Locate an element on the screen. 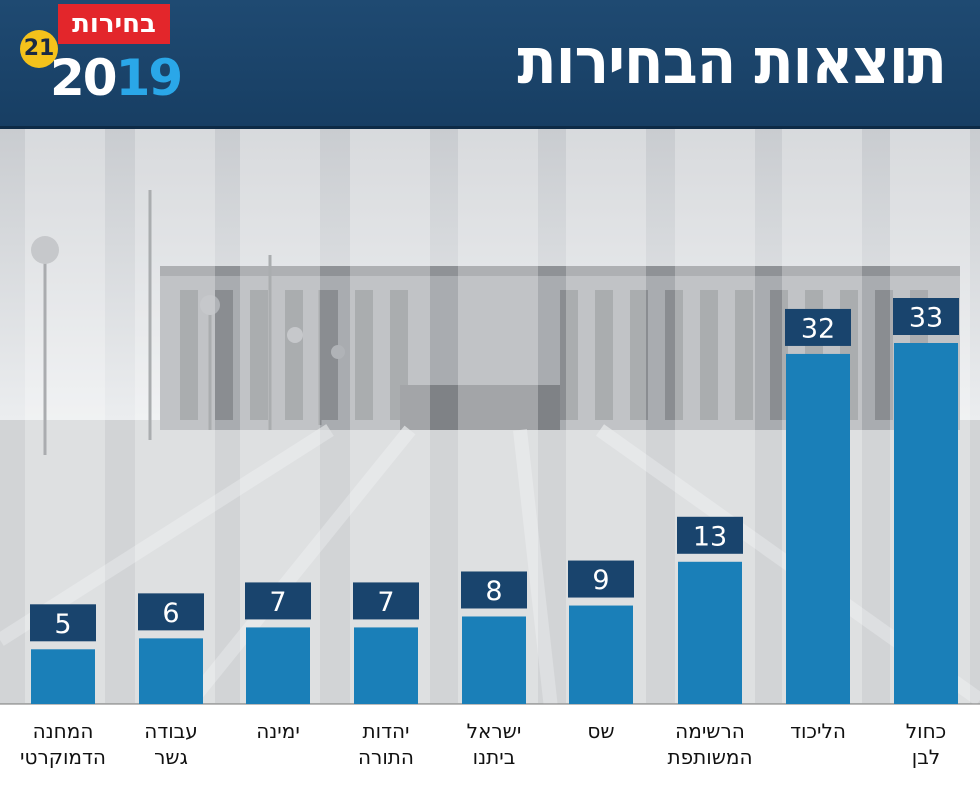  x-tick-label: יהדות is located at coordinates (385, 731).